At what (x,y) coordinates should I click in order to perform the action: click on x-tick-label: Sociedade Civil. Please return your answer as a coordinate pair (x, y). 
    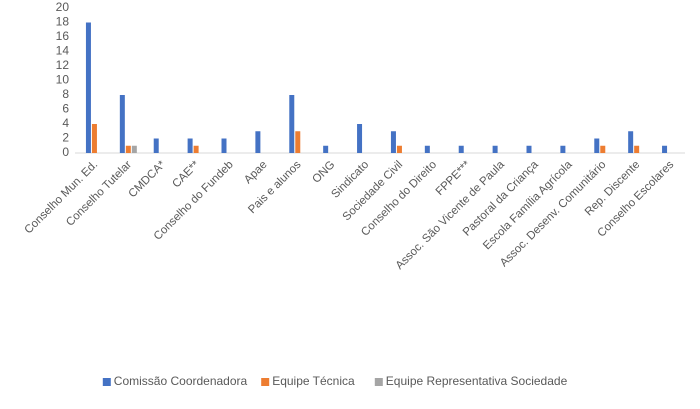
    Looking at the image, I should click on (373, 191).